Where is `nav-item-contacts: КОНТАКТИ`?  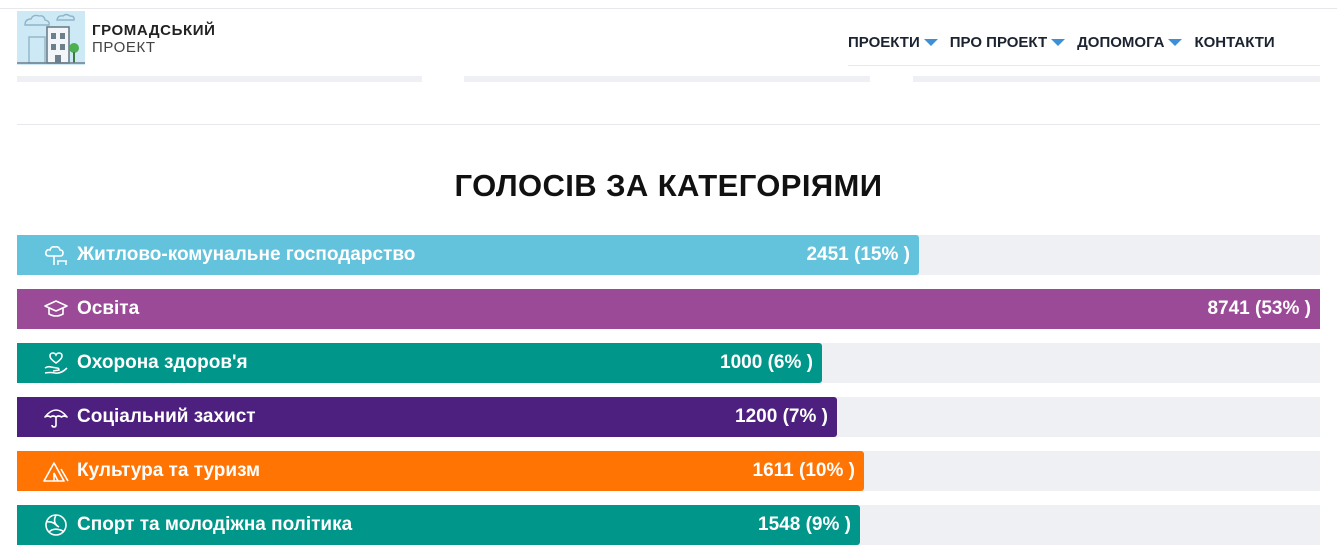 nav-item-contacts: КОНТАКТИ is located at coordinates (1234, 42).